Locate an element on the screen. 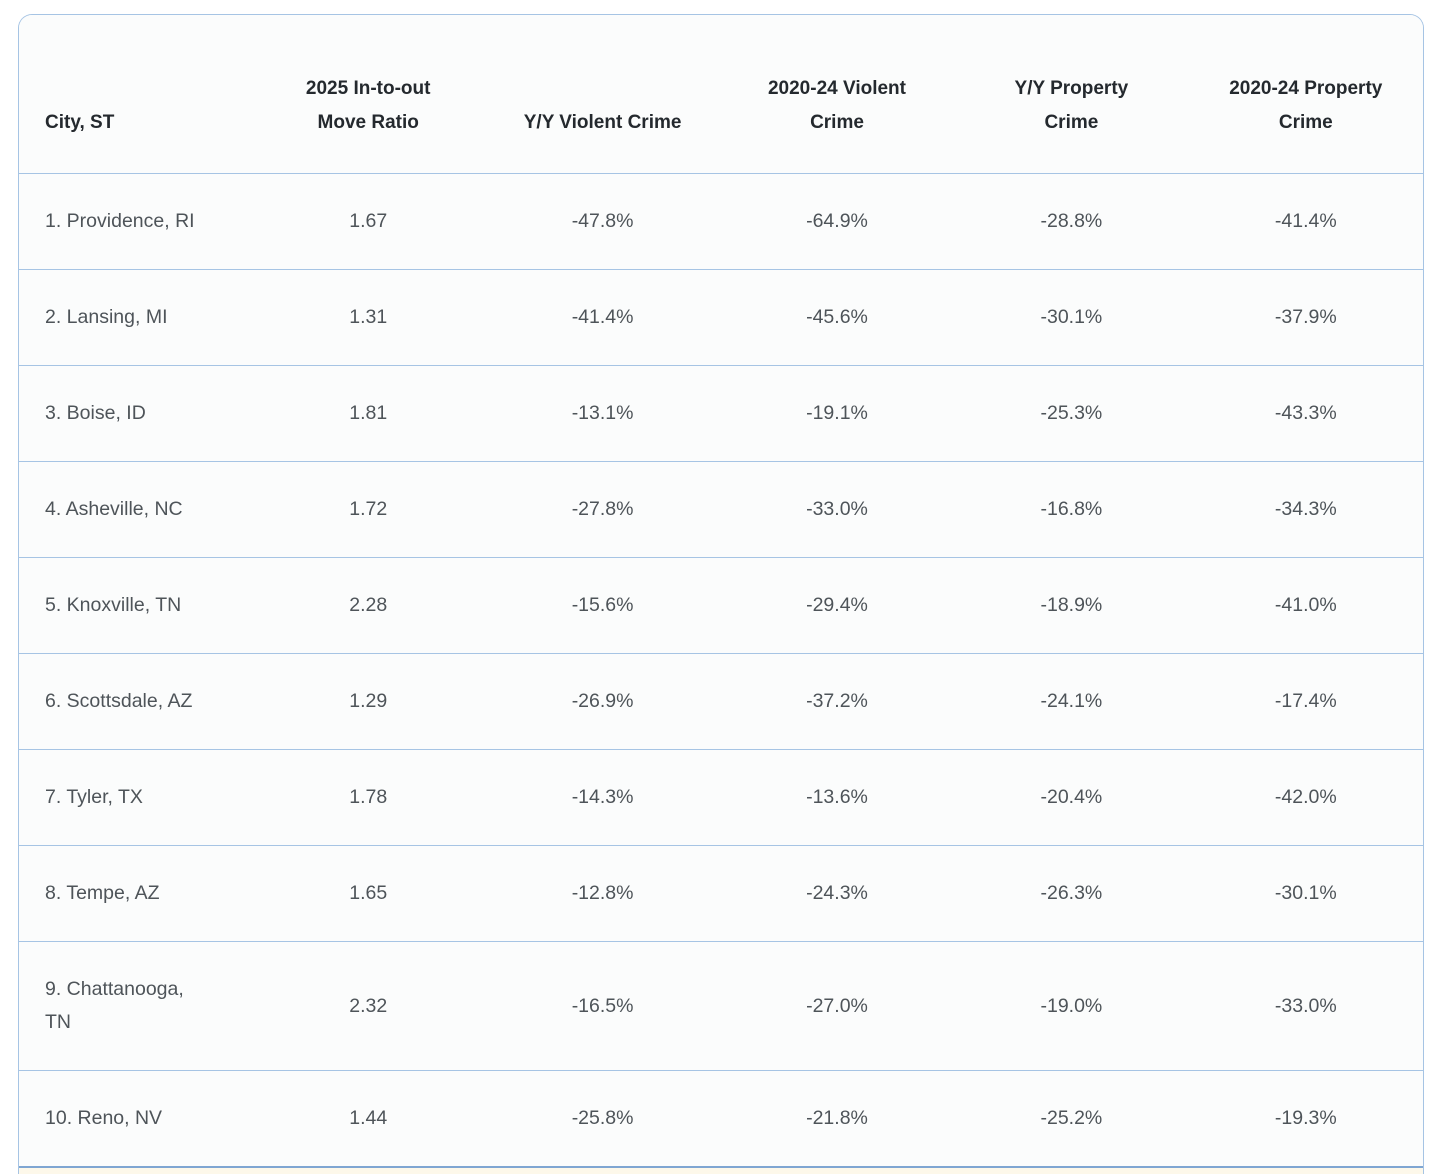 The image size is (1440, 1174). cell-move-ratio: 2.28 is located at coordinates (368, 605).